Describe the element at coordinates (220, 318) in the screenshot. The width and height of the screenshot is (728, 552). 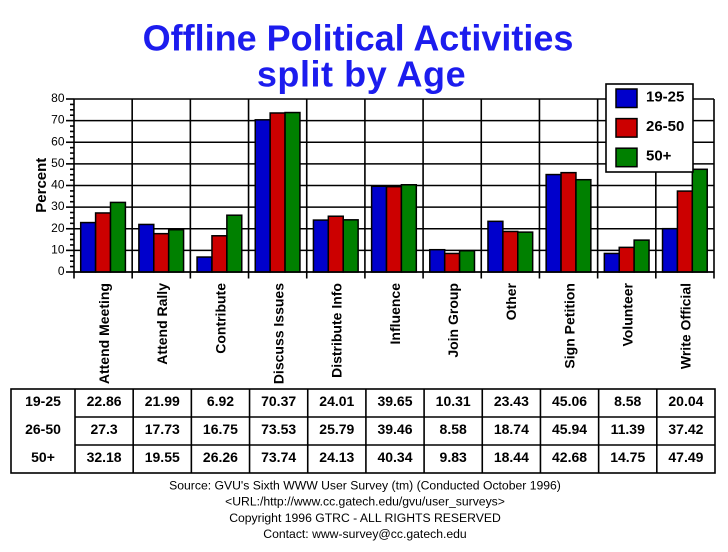
I see `svg-text: Contribute` at that location.